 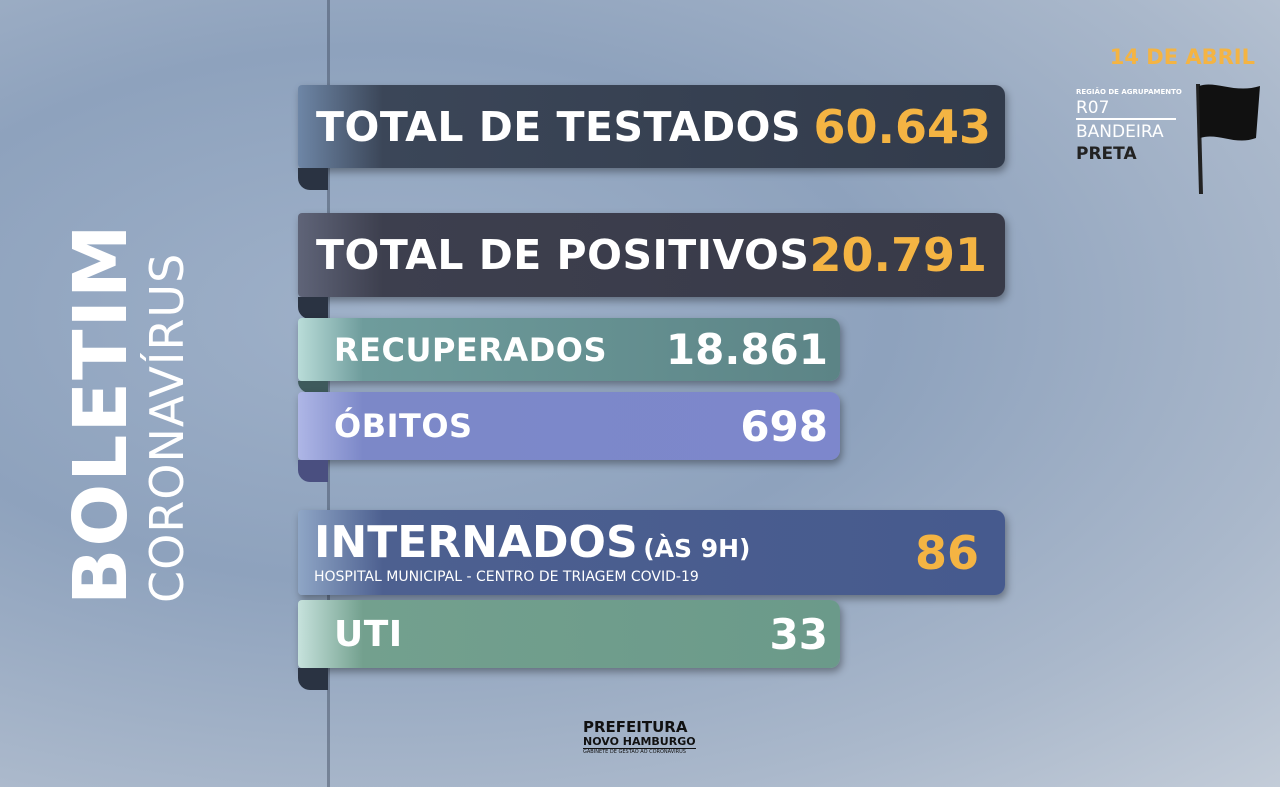 I want to click on footer-line1: PREFEITURA, so click(x=635, y=727).